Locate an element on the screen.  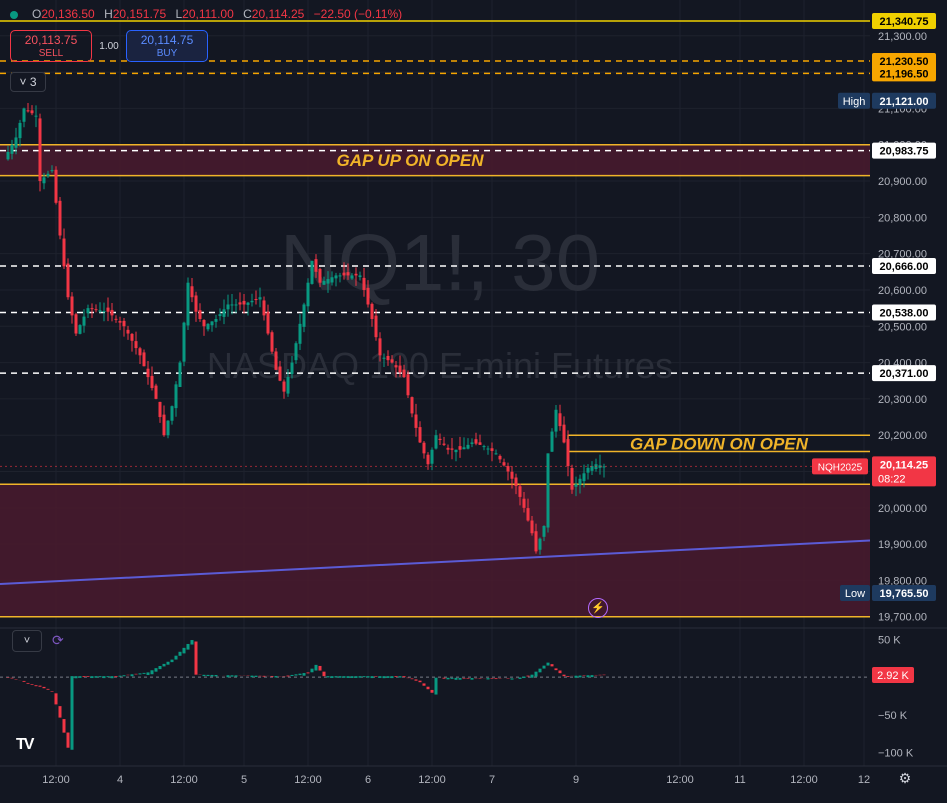
ohlc-high: 20,151.75 is located at coordinates (139, 14).